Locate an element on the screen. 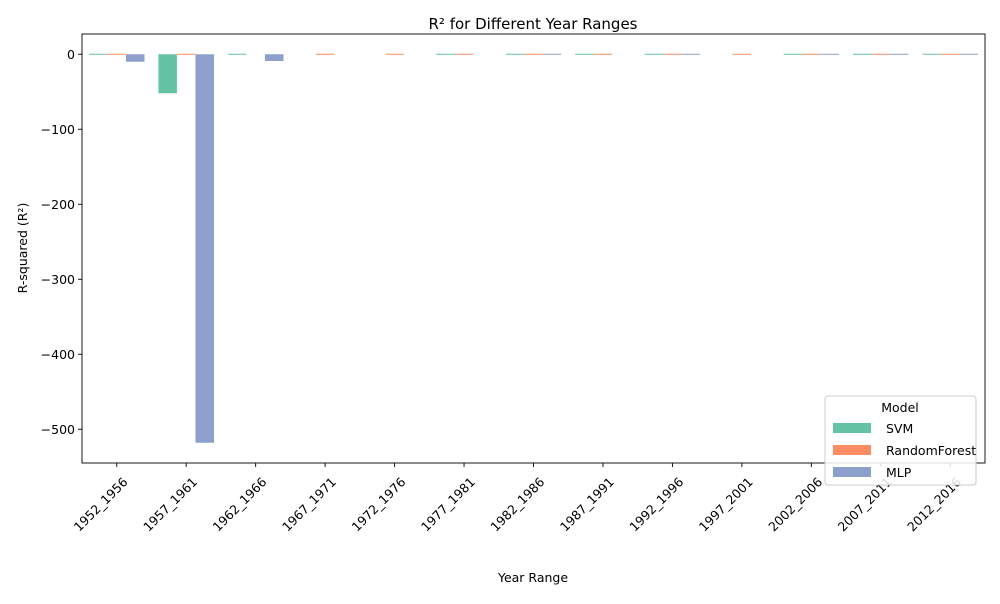 Image resolution: width=1000 pixels, height=604 pixels. bar-randomforest-1967_1971 is located at coordinates (325, 54).